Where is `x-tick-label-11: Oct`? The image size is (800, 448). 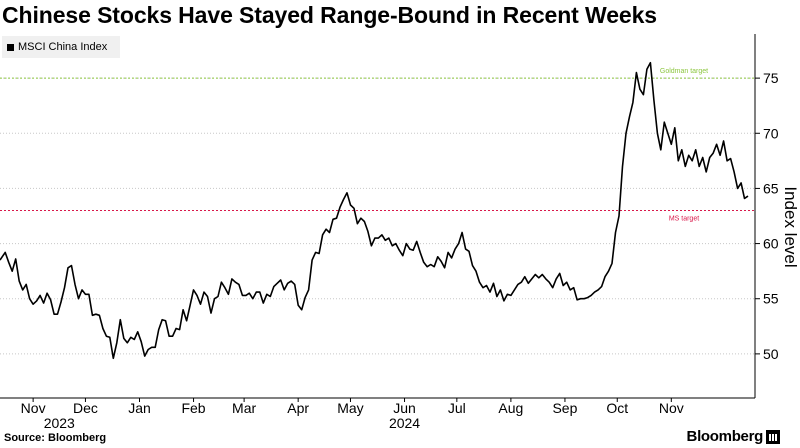 x-tick-label-11: Oct is located at coordinates (617, 408).